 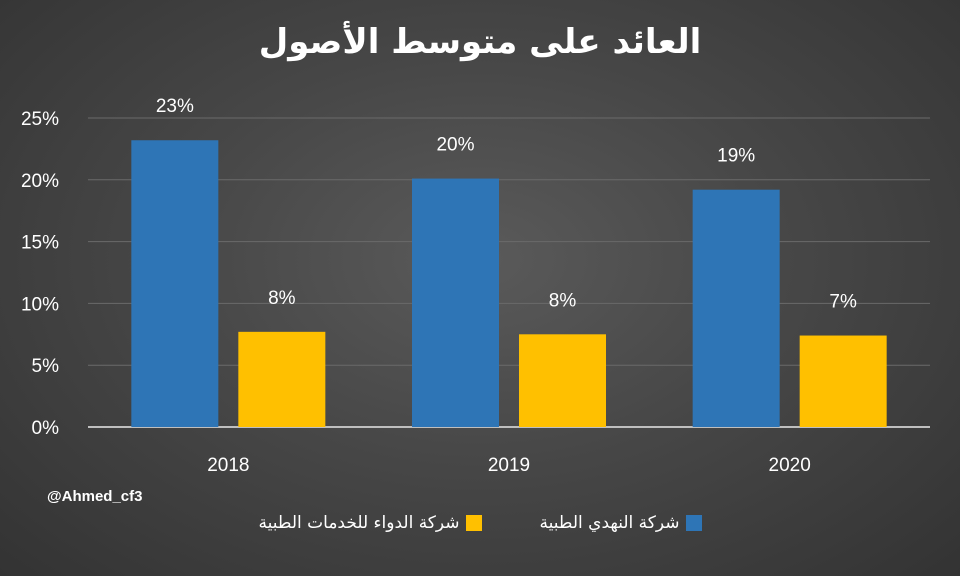 I want to click on x-axis-ticks: 2018 2019 2020, so click(x=509, y=465).